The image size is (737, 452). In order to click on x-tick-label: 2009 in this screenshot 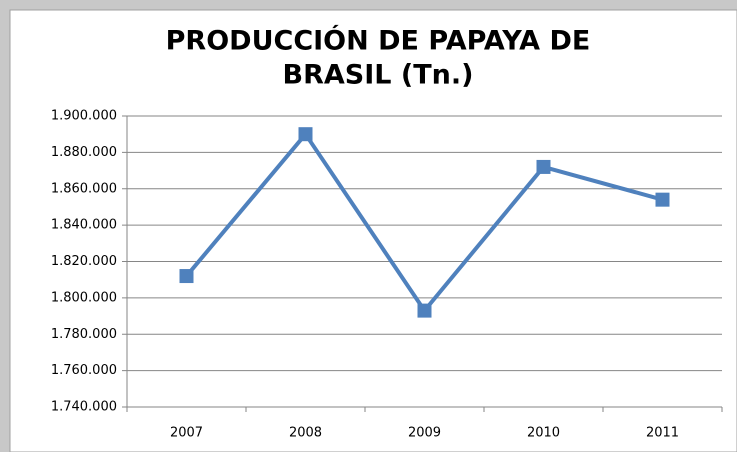, I will do `click(424, 433)`.